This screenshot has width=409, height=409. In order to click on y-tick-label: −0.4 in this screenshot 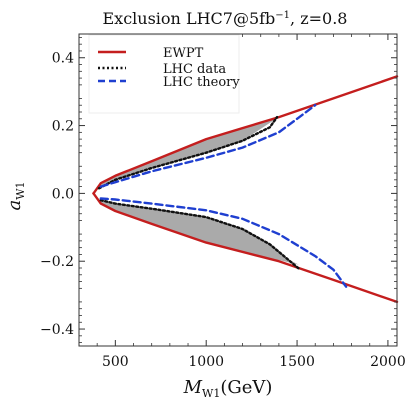, I will do `click(57, 330)`.